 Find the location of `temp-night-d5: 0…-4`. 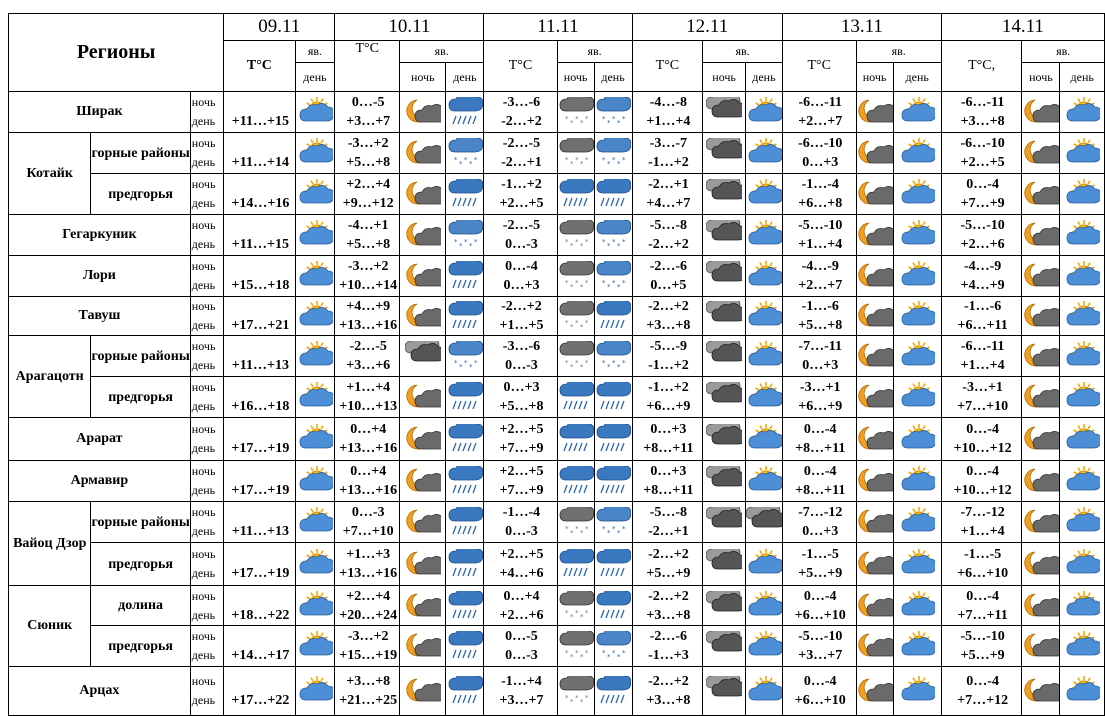

temp-night-d5: 0…-4 is located at coordinates (982, 596).